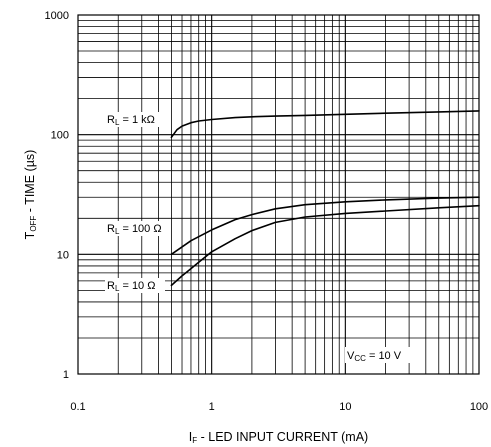  I want to click on series-label-0: RL = 1 kΩ, so click(136, 119).